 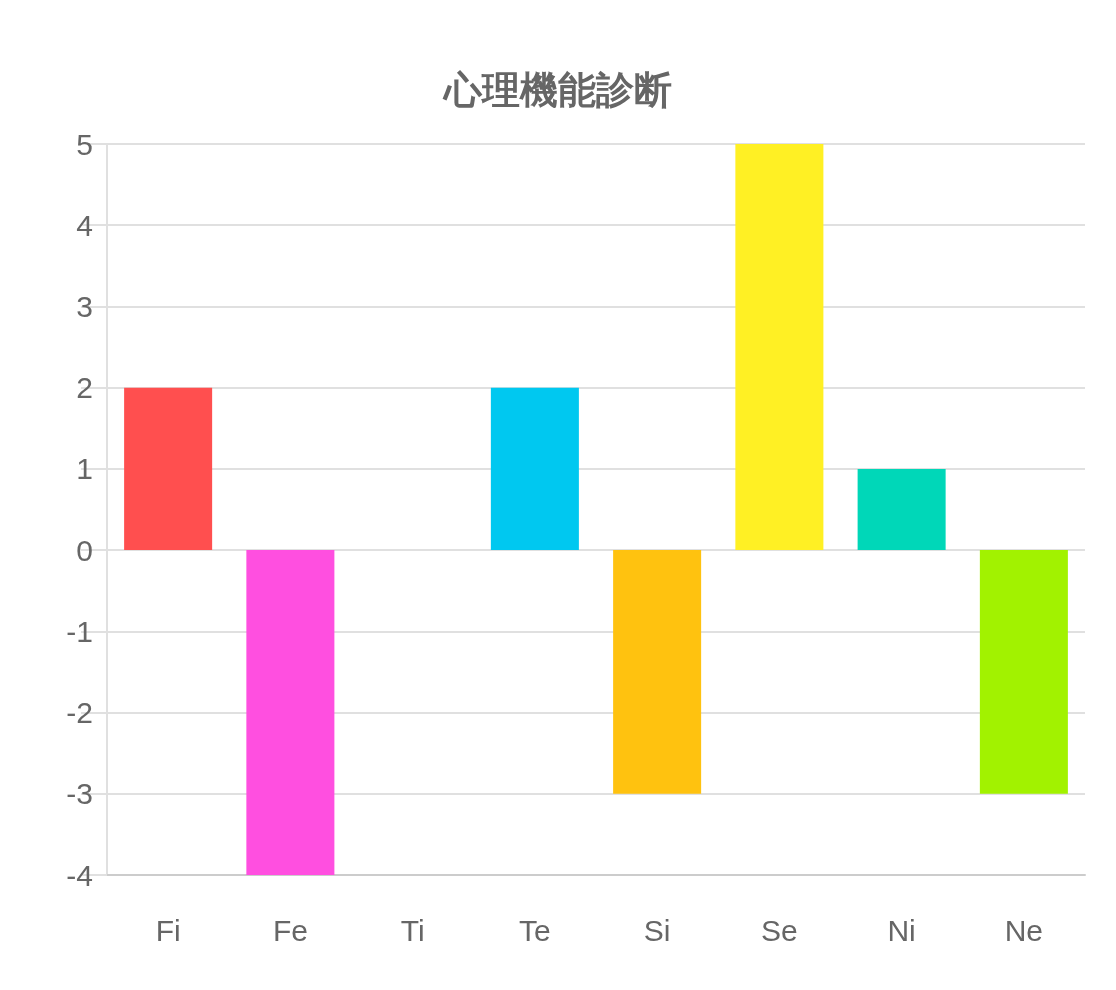 What do you see at coordinates (535, 930) in the screenshot?
I see `x-tick-label: Te` at bounding box center [535, 930].